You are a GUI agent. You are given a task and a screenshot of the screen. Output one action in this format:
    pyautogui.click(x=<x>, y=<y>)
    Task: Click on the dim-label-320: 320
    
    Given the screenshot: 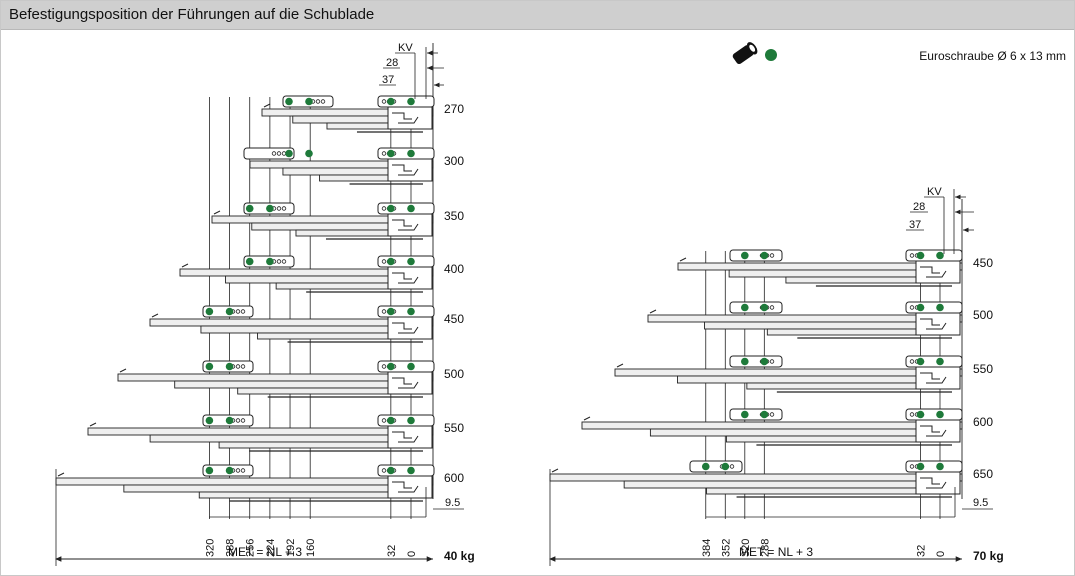 What is the action you would take?
    pyautogui.click(x=210, y=548)
    